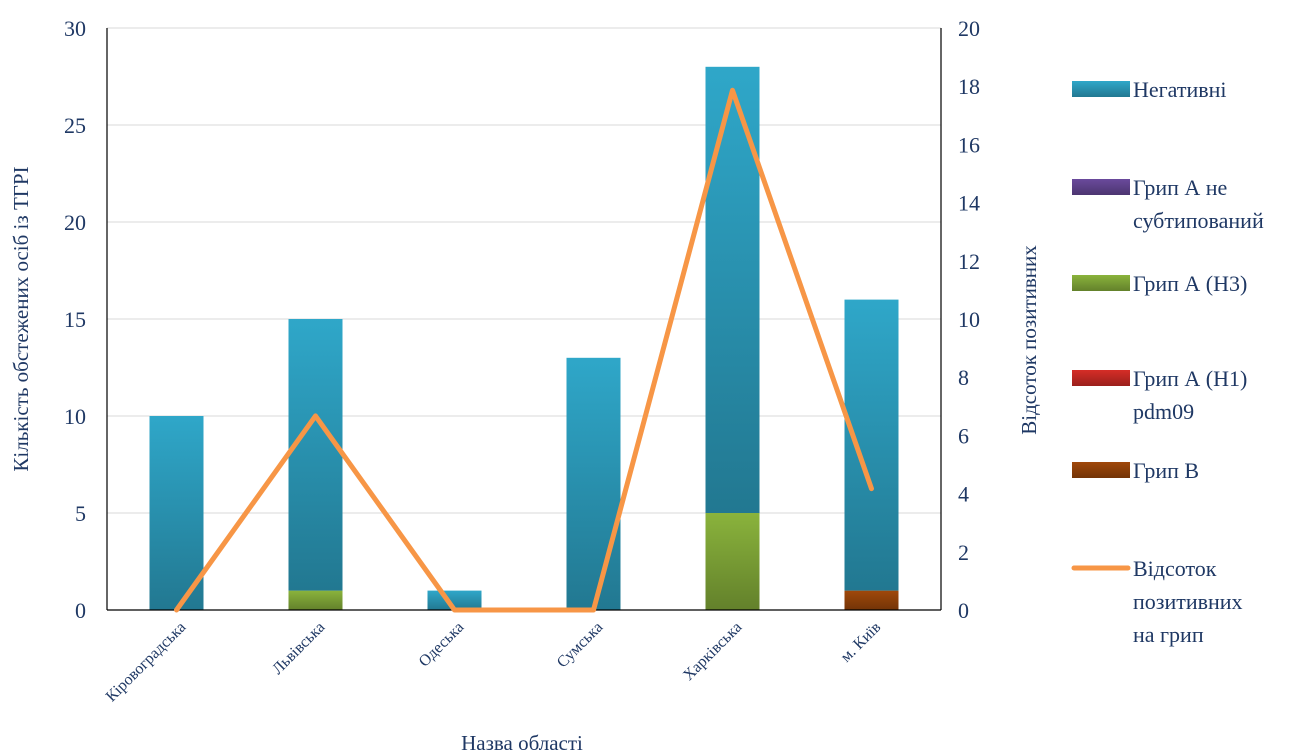 The height and width of the screenshot is (755, 1309). What do you see at coordinates (969, 28) in the screenshot?
I see `y2-tick-label: 20` at bounding box center [969, 28].